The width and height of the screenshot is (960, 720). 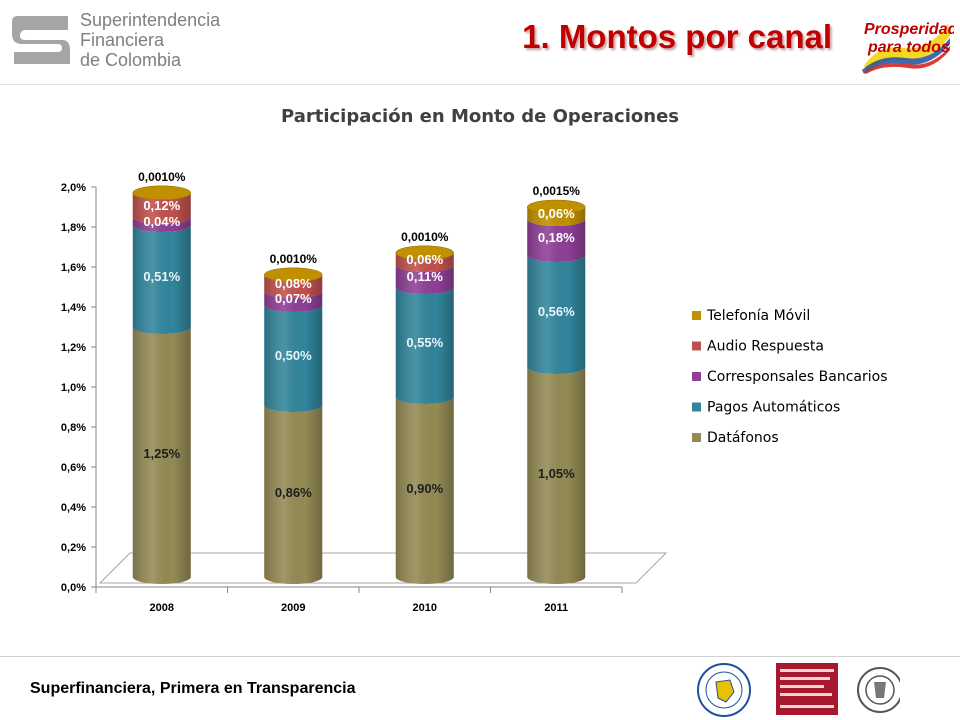 What do you see at coordinates (73, 508) in the screenshot?
I see `y-tick-label: 0,4%` at bounding box center [73, 508].